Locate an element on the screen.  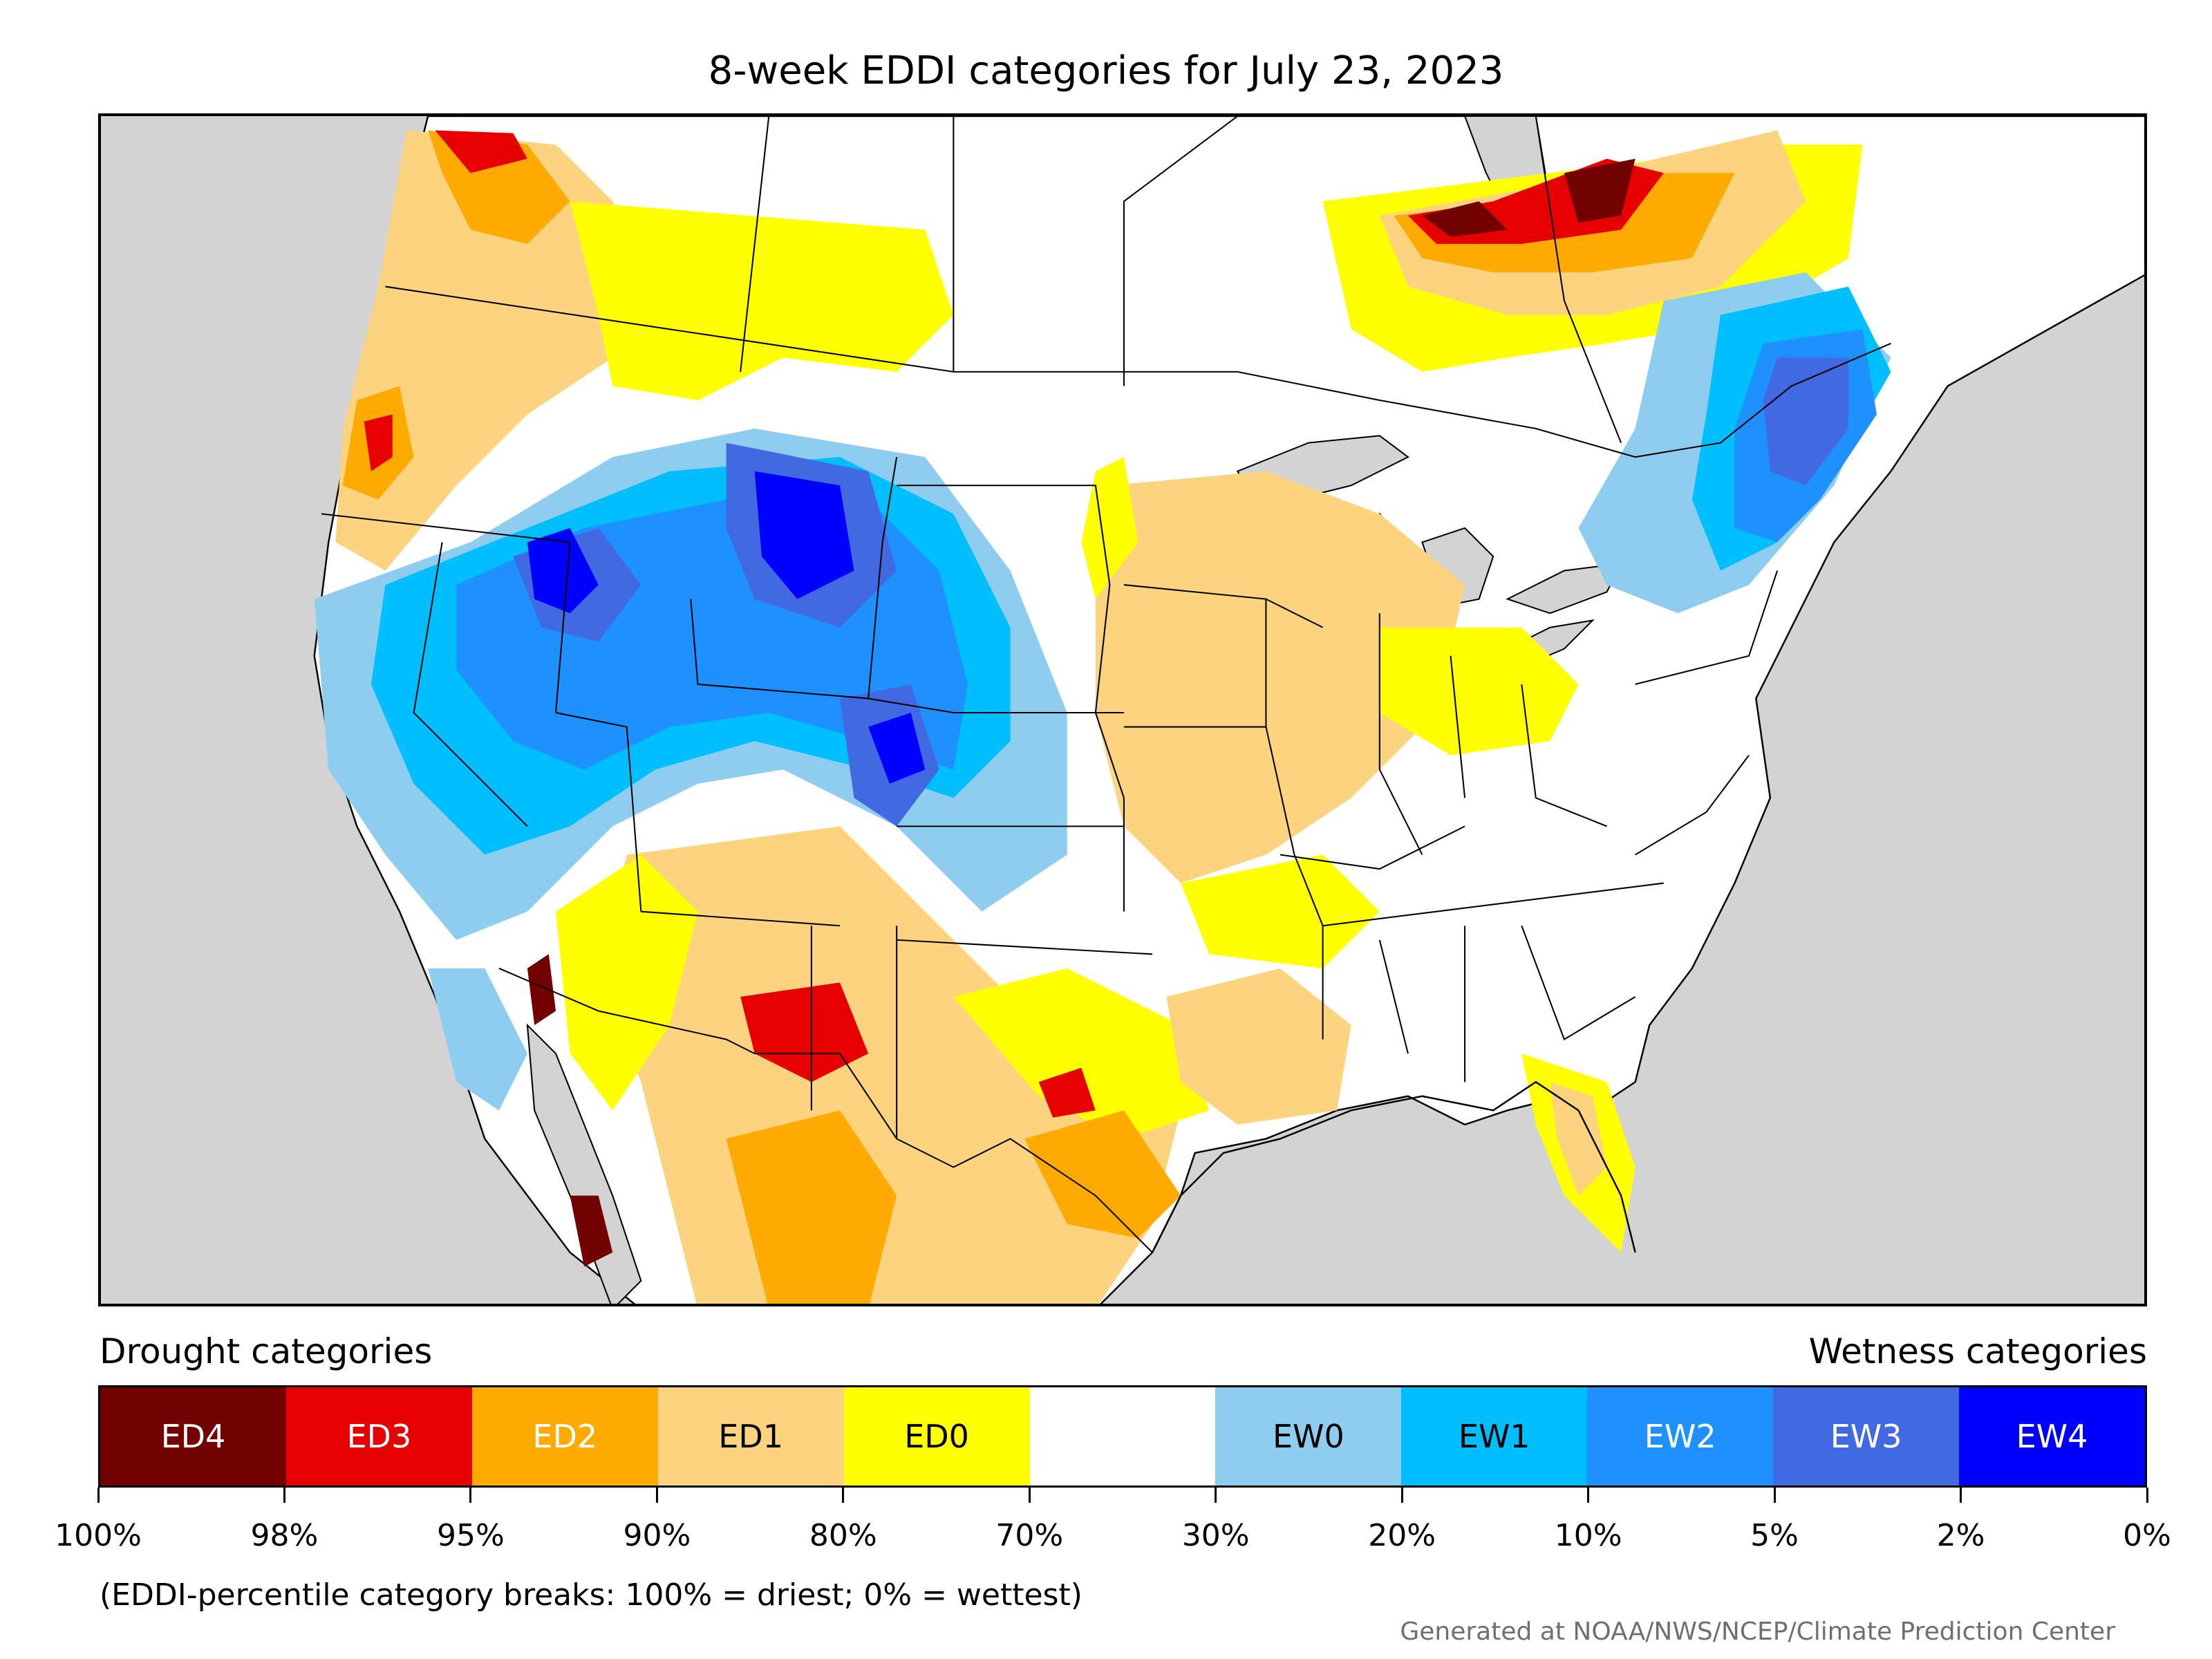
ed4-patch-baja is located at coordinates (570, 1110).